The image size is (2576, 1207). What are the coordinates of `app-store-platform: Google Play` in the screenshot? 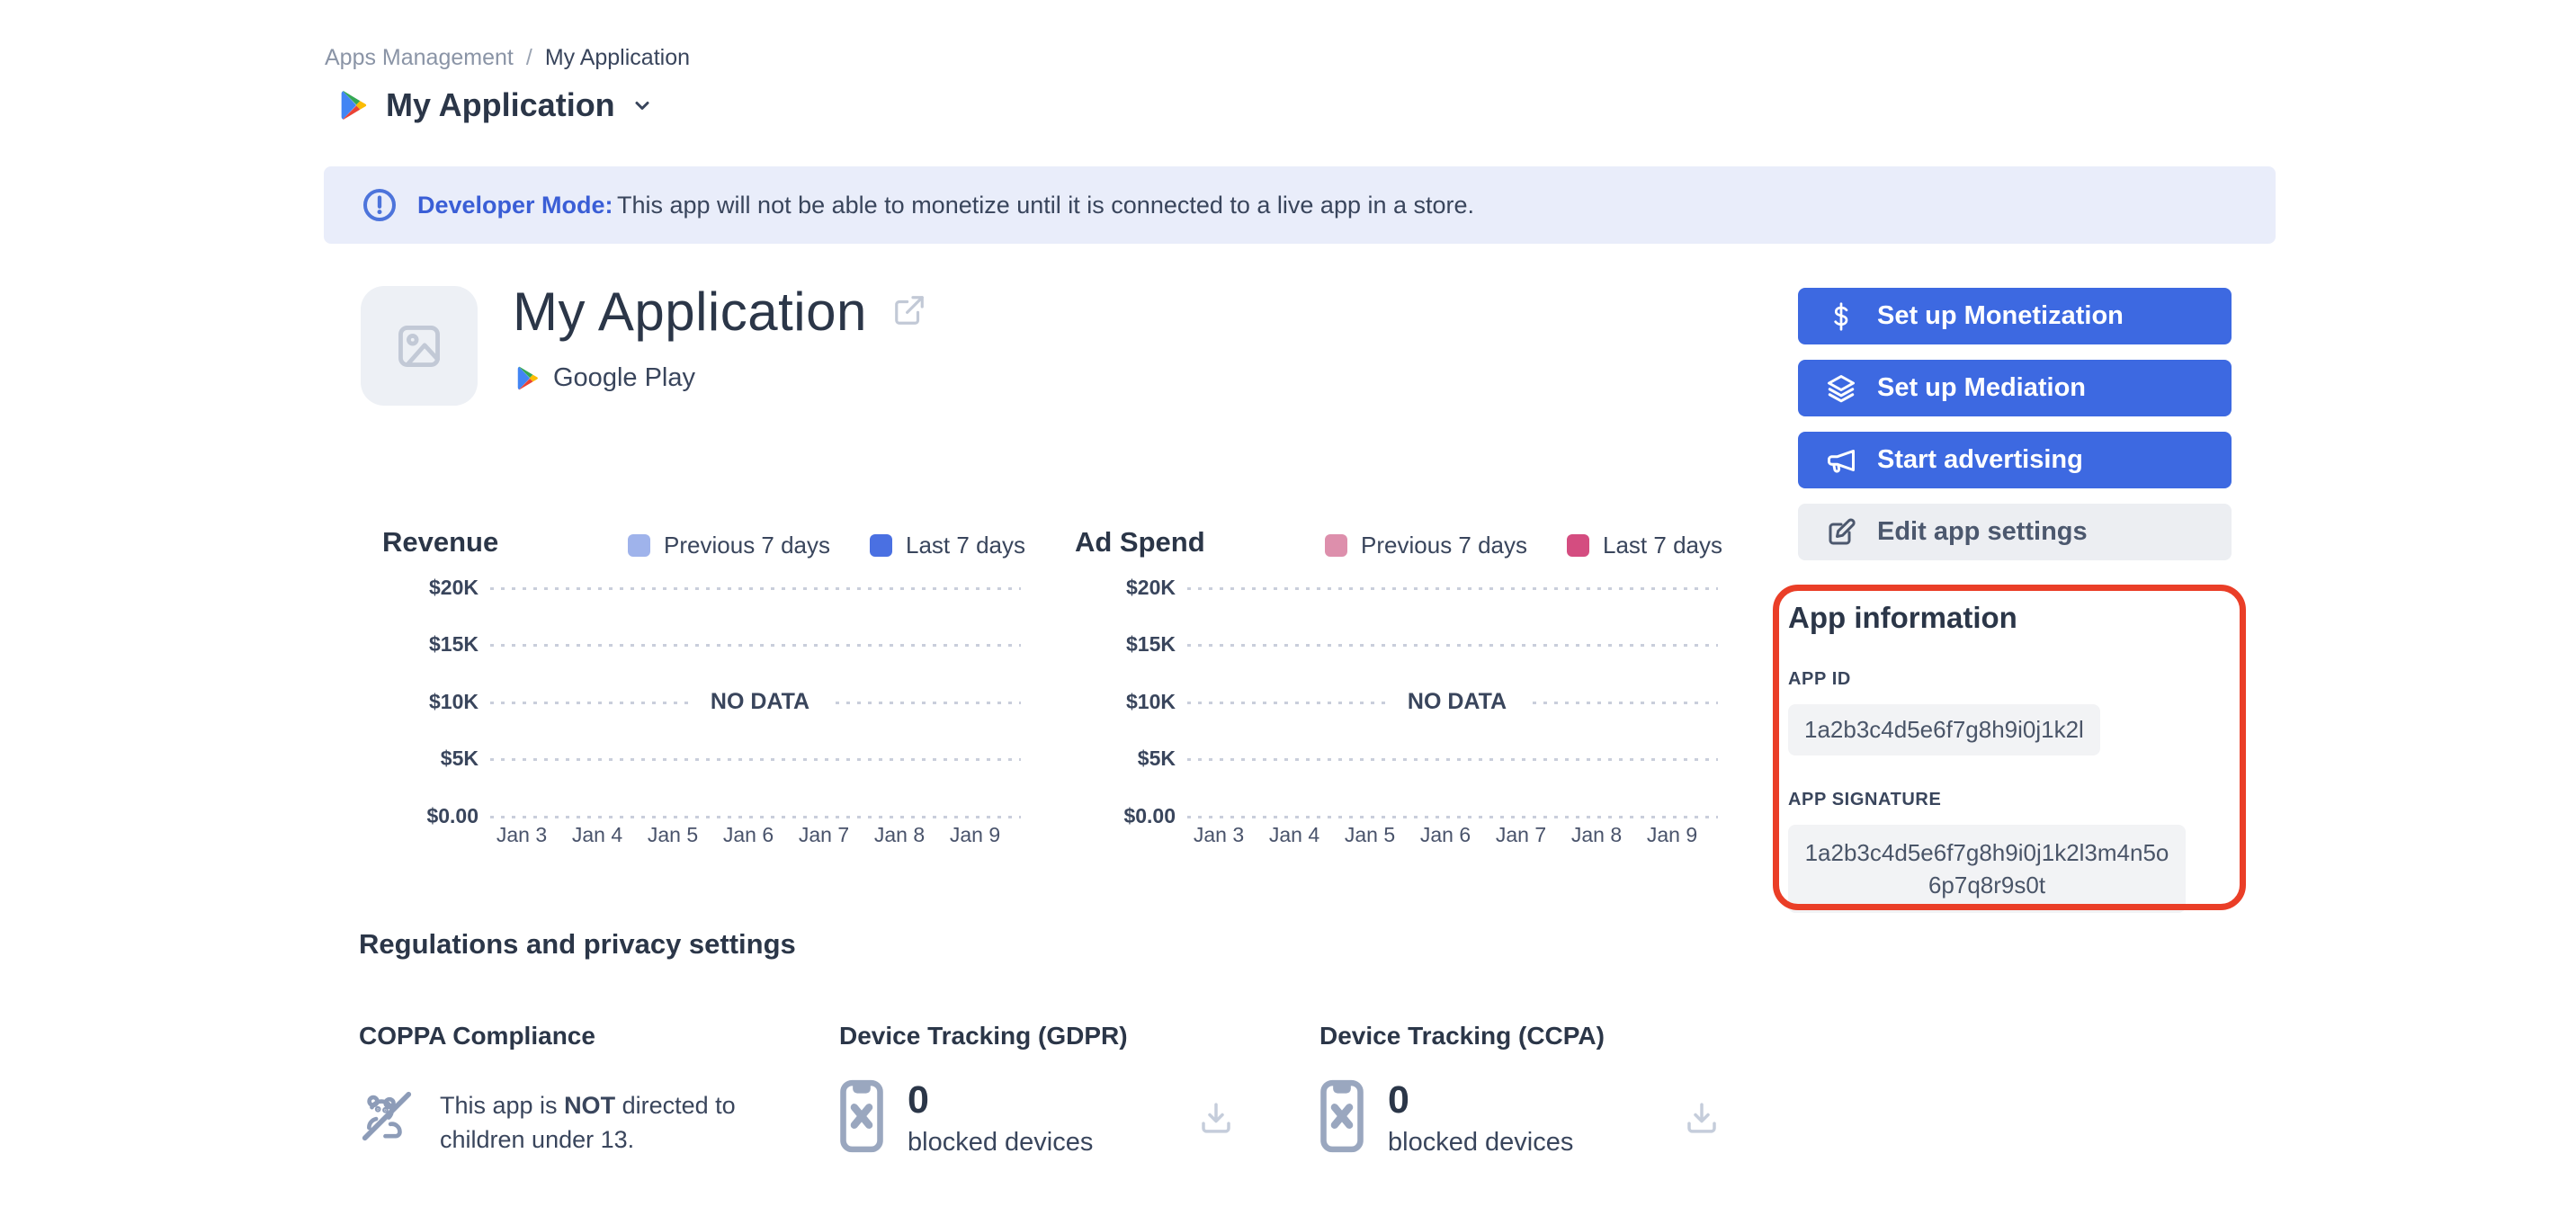 It's located at (604, 378).